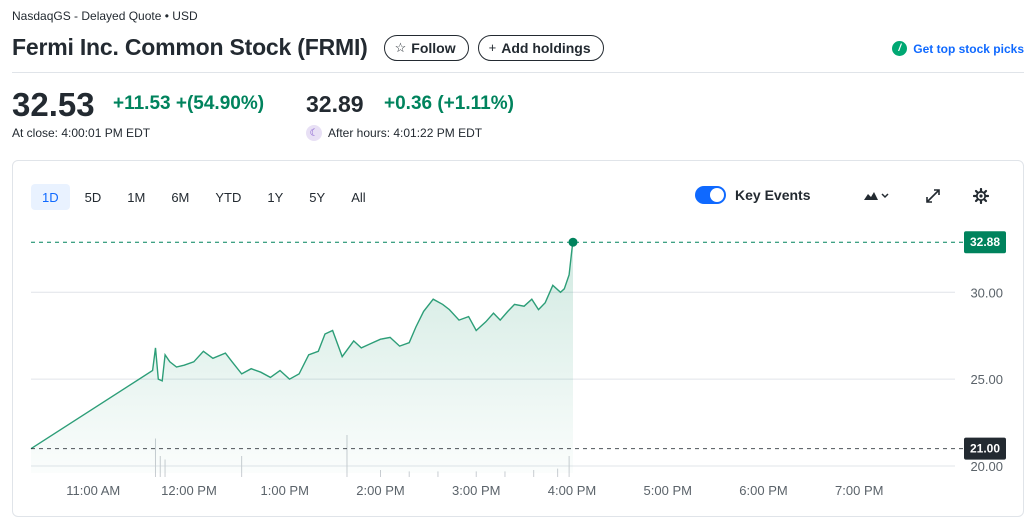 This screenshot has height=521, width=1024. What do you see at coordinates (859, 490) in the screenshot?
I see `x-tick-label: 7:00 PM` at bounding box center [859, 490].